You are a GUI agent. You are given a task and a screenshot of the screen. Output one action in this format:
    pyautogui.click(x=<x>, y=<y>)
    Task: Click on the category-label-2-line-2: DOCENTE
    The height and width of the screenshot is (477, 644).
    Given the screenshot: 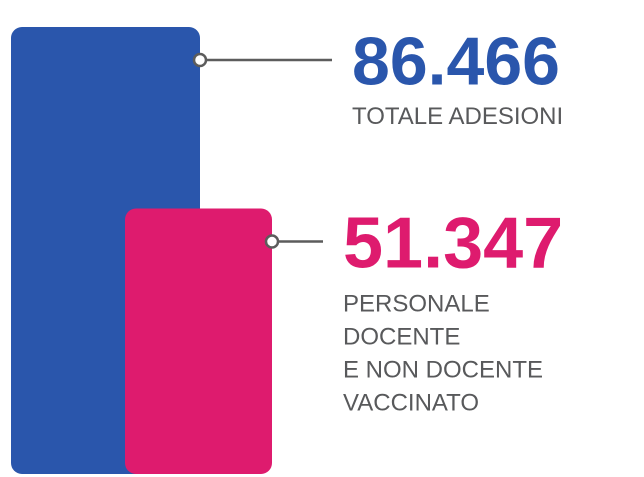 What is the action you would take?
    pyautogui.click(x=401, y=337)
    